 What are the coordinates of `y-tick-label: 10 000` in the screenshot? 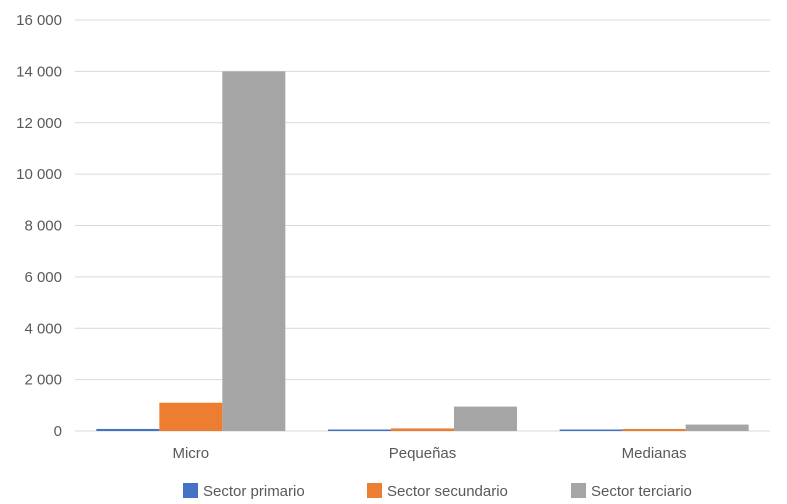 It's located at (39, 174).